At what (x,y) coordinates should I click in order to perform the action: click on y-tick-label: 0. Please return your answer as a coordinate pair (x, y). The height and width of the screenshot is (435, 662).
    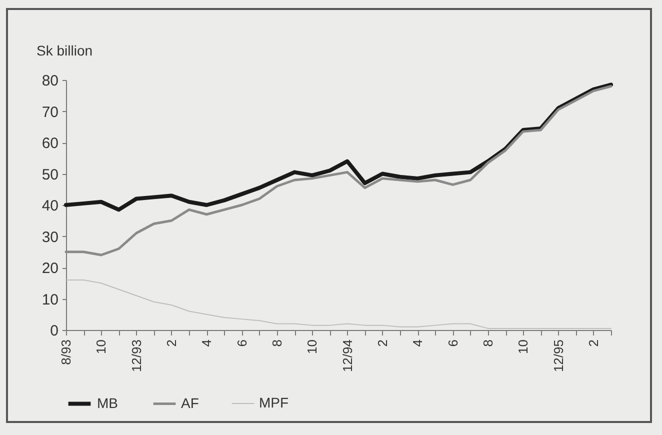
    Looking at the image, I should click on (54, 331).